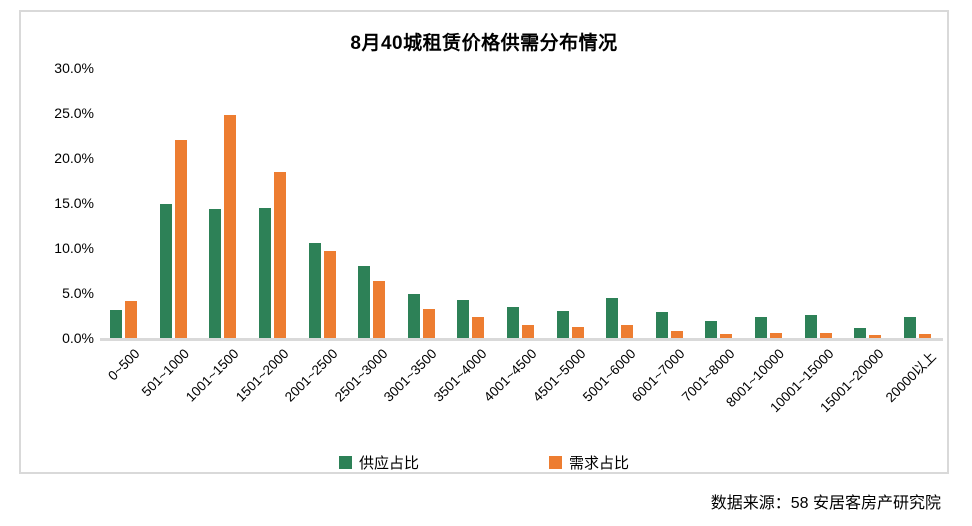 The image size is (972, 526). Describe the element at coordinates (74, 113) in the screenshot. I see `y-tick-label: 25.0%` at that location.